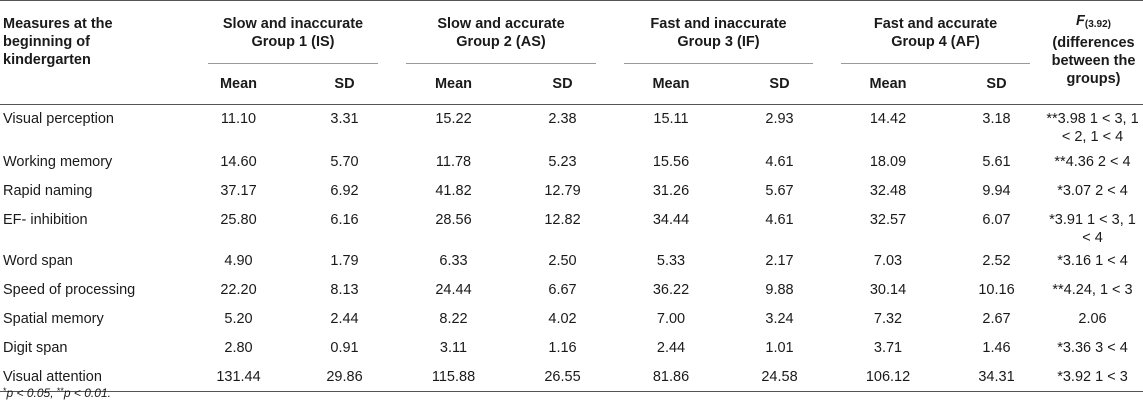 The image size is (1143, 403). What do you see at coordinates (501, 42) in the screenshot?
I see `group-2-subtitle: Group 2 (AS)` at bounding box center [501, 42].